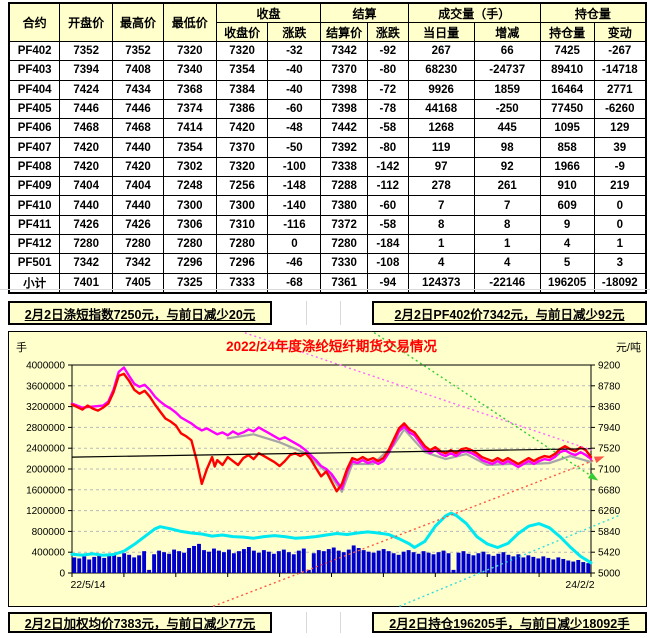 This screenshot has width=650, height=638. What do you see at coordinates (441, 167) in the screenshot?
I see `value-cell: 97` at bounding box center [441, 167].